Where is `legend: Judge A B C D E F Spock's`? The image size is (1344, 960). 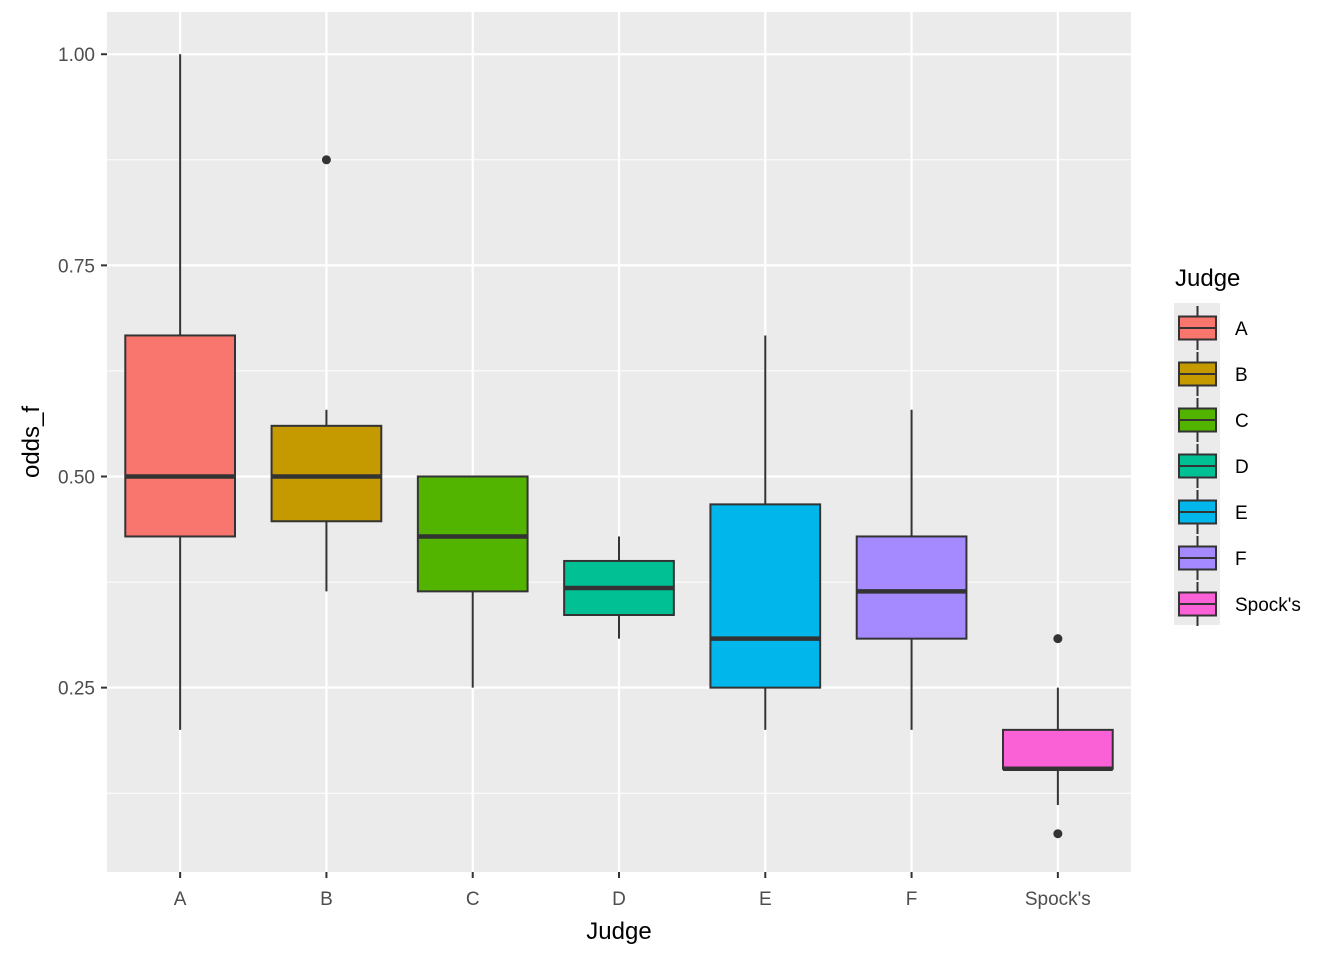
legend: Judge A B C D E F Spock's is located at coordinates (1237, 445).